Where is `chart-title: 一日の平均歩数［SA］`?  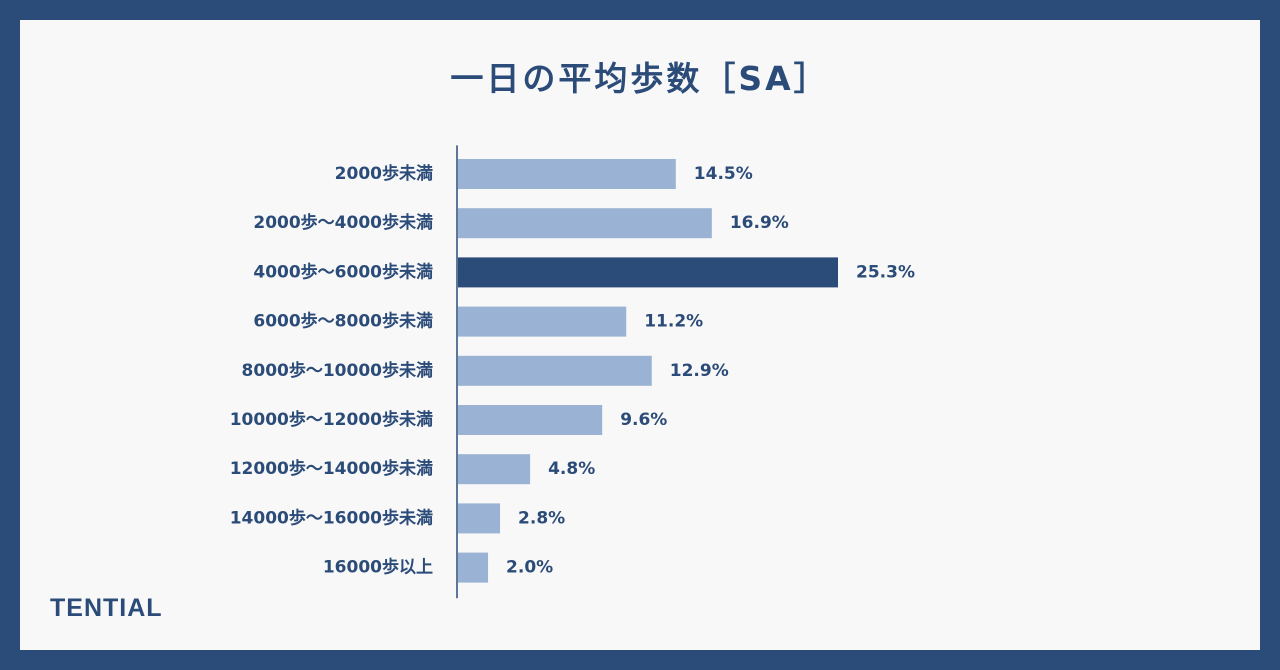 chart-title: 一日の平均歩数［SA］ is located at coordinates (640, 78).